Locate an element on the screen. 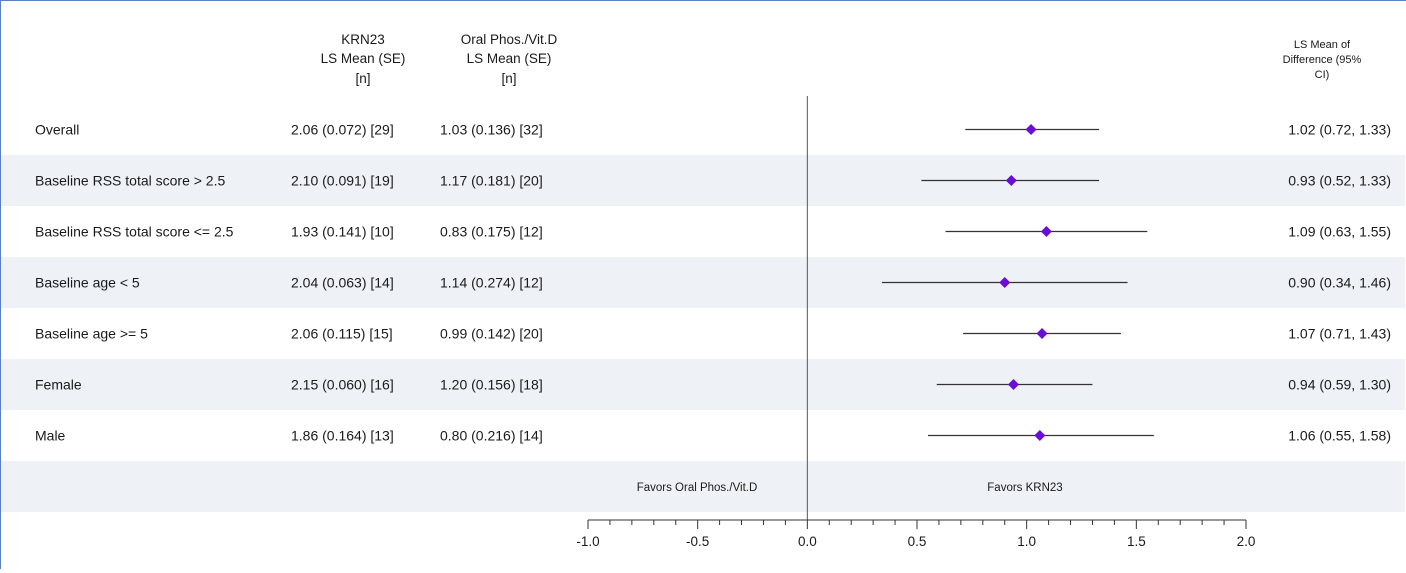  row-label: Male is located at coordinates (50, 436).